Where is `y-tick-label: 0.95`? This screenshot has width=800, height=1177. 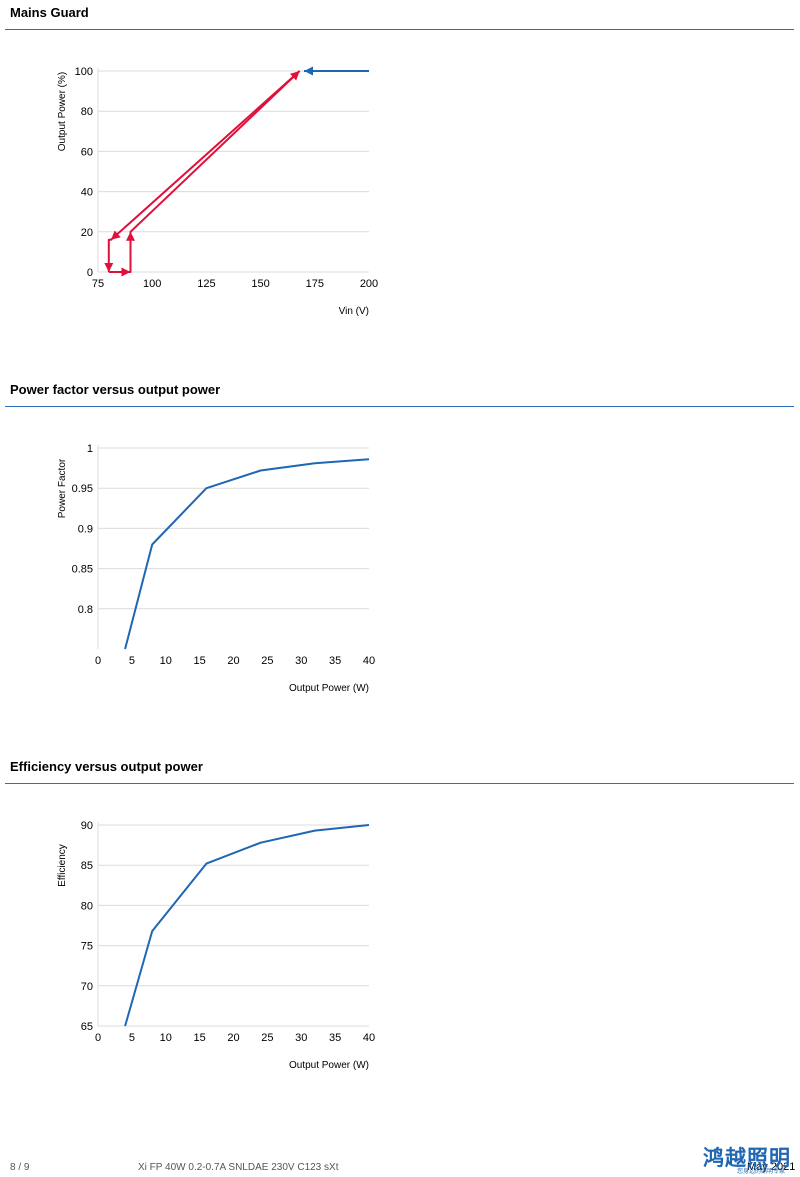
y-tick-label: 0.95 is located at coordinates (82, 489).